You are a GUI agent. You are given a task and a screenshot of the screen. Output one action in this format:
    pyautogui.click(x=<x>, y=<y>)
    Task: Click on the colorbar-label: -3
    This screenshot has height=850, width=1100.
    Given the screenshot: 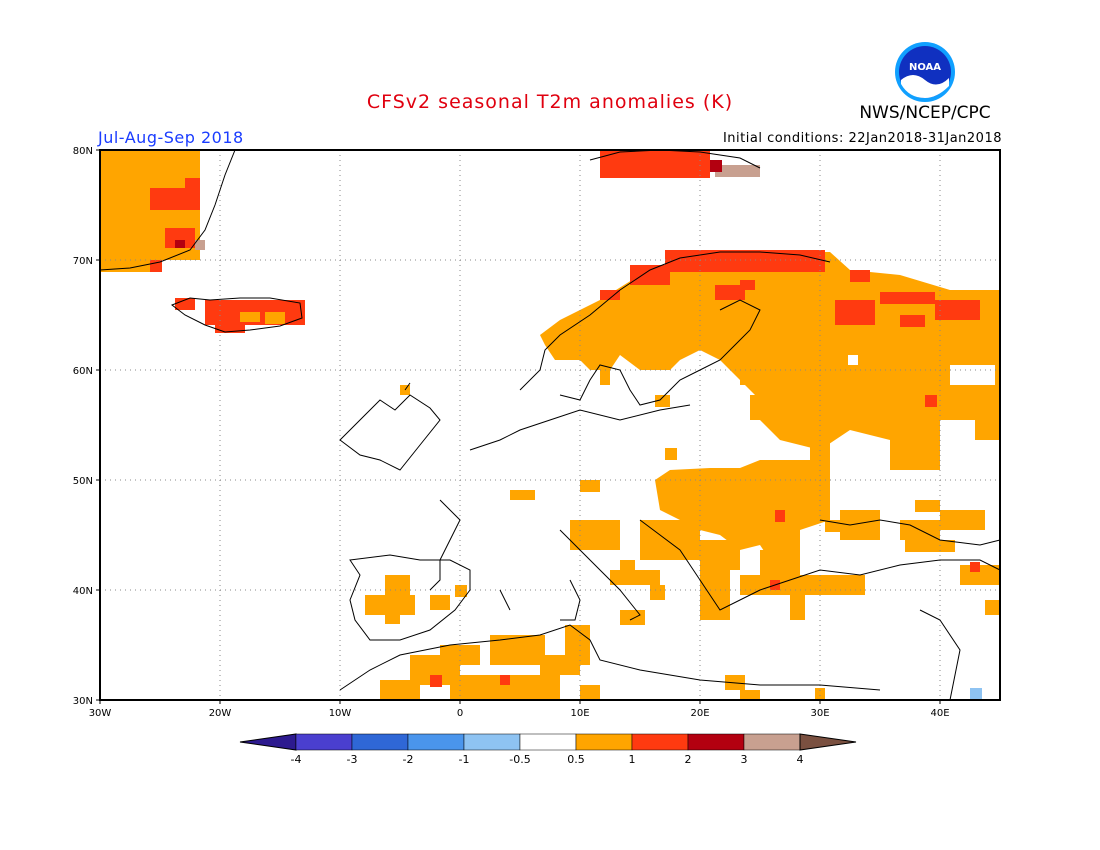 What is the action you would take?
    pyautogui.click(x=352, y=759)
    